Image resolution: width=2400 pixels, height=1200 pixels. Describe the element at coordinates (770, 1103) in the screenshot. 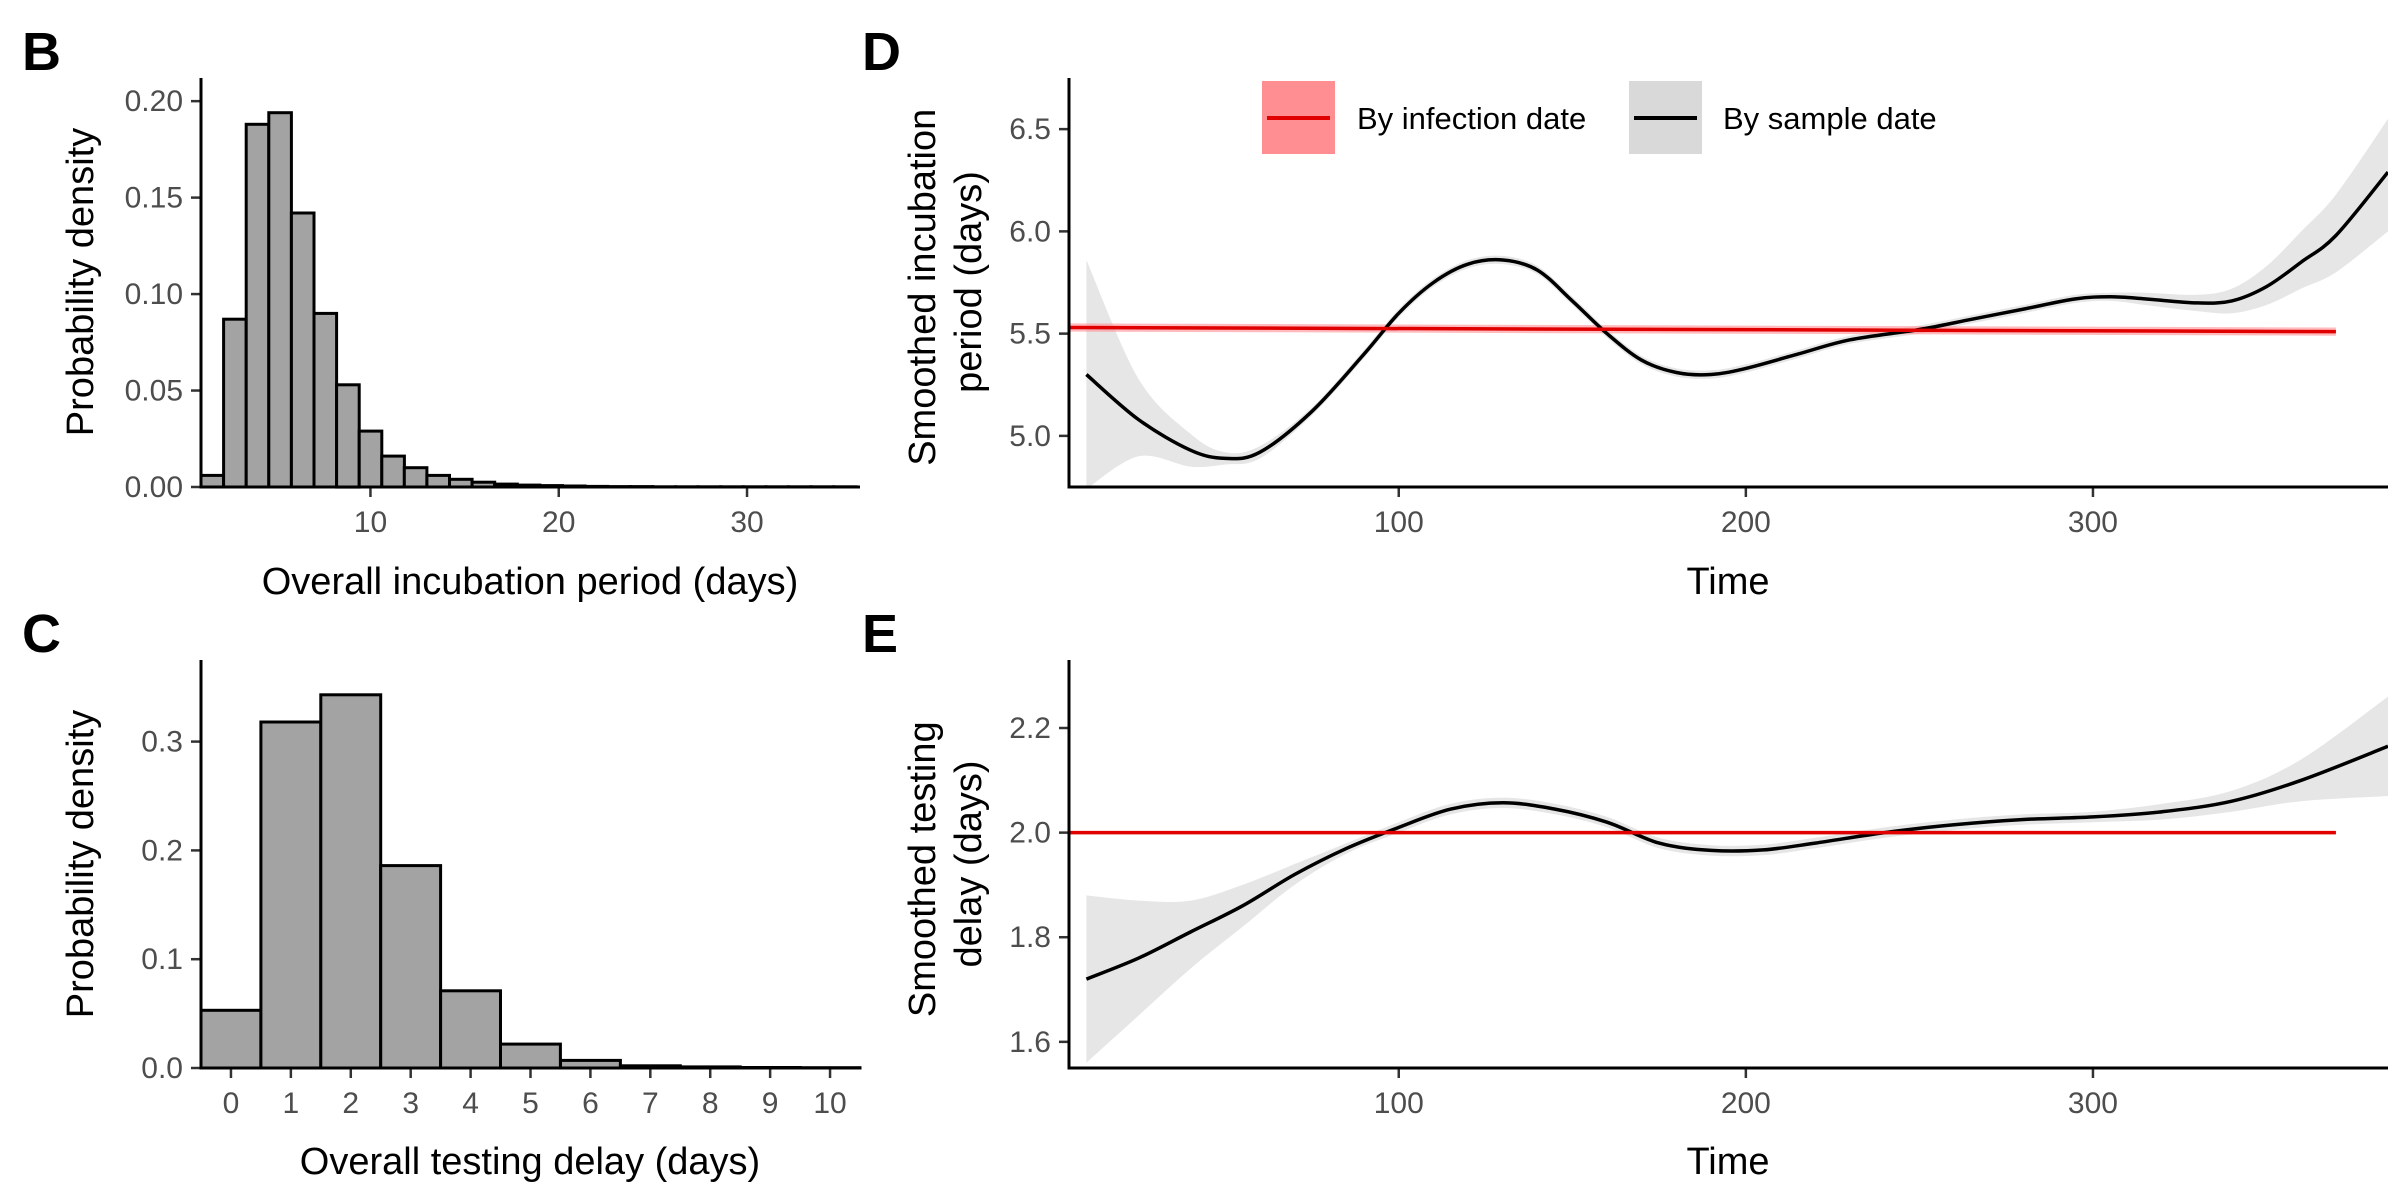

I see `x-tick-label: 9` at that location.